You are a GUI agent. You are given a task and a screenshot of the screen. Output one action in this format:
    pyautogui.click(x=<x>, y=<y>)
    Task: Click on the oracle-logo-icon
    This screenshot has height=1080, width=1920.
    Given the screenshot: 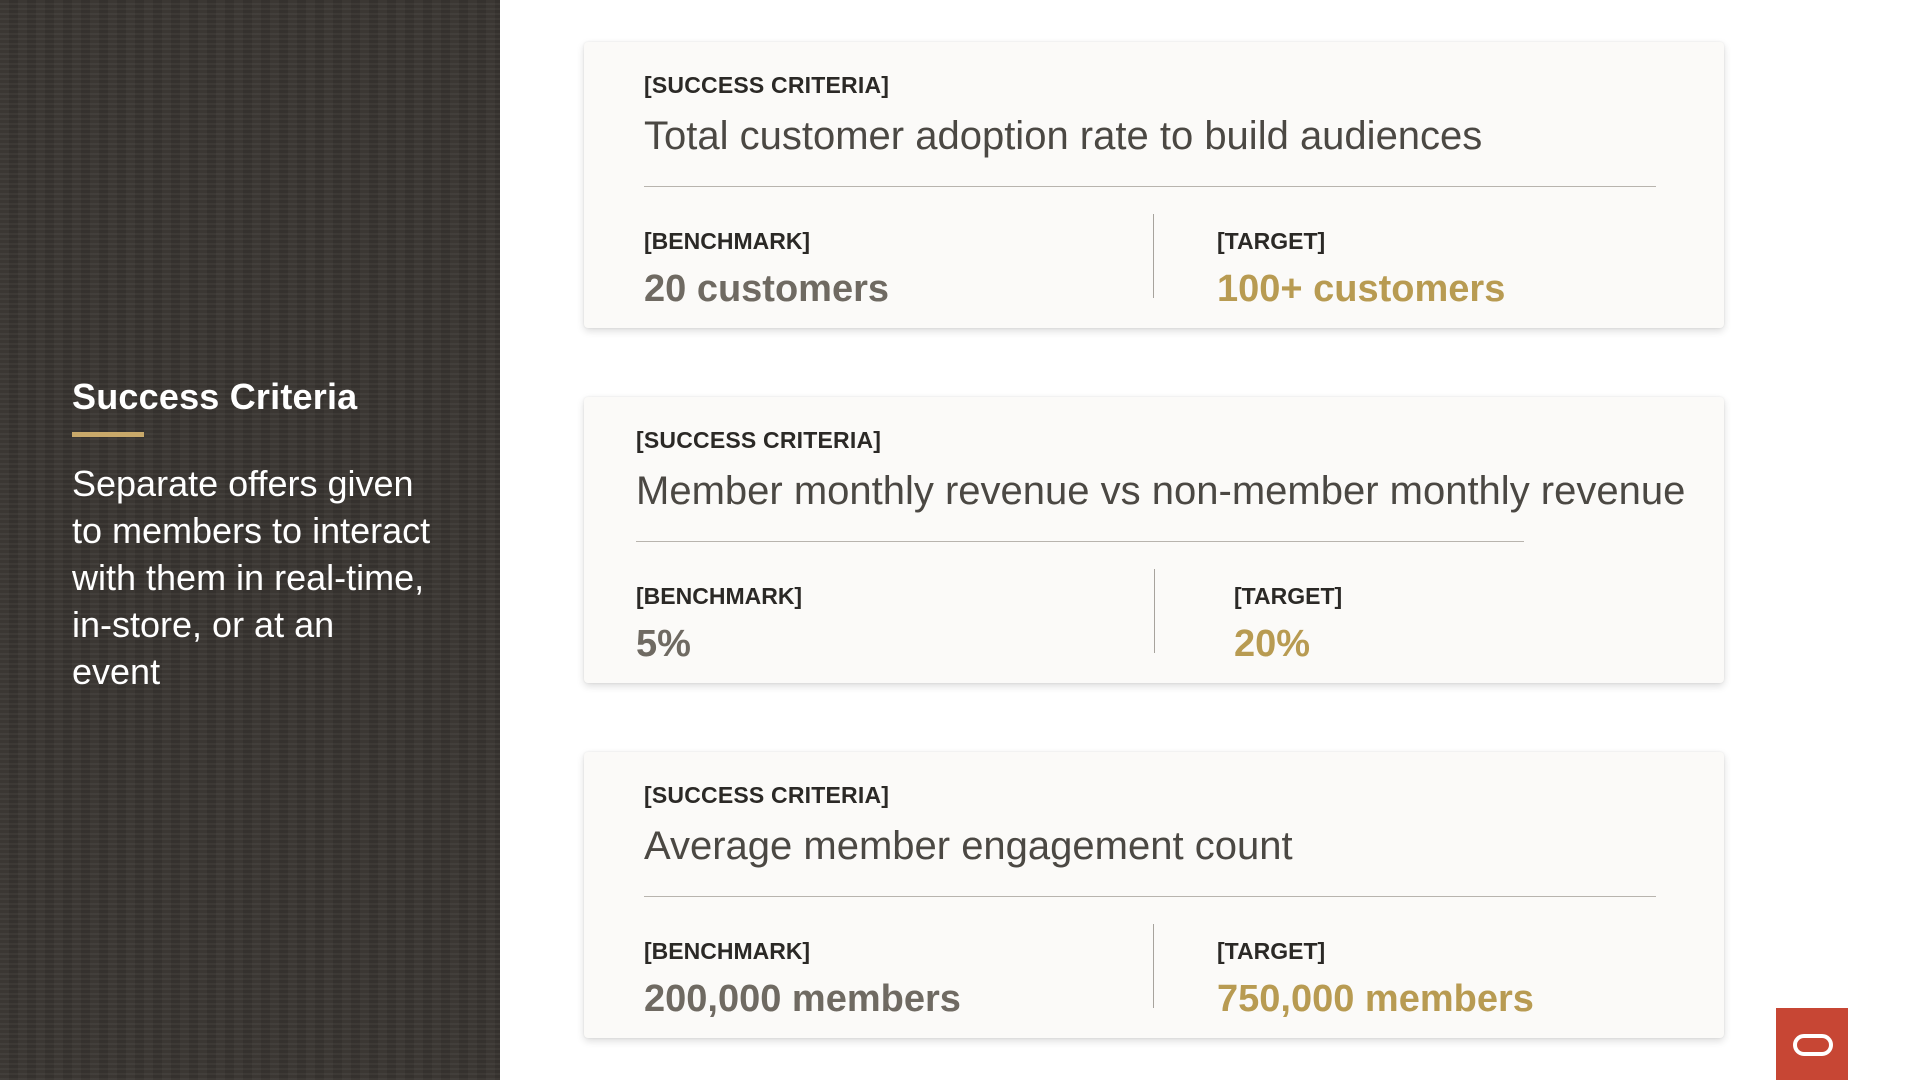 What is the action you would take?
    pyautogui.click(x=1812, y=1044)
    